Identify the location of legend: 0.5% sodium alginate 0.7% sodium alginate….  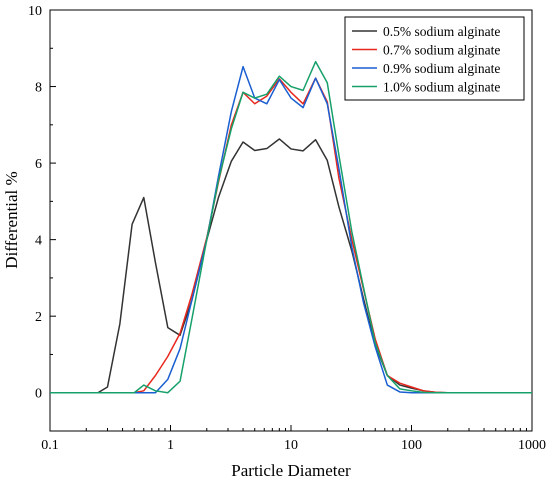
(434, 58).